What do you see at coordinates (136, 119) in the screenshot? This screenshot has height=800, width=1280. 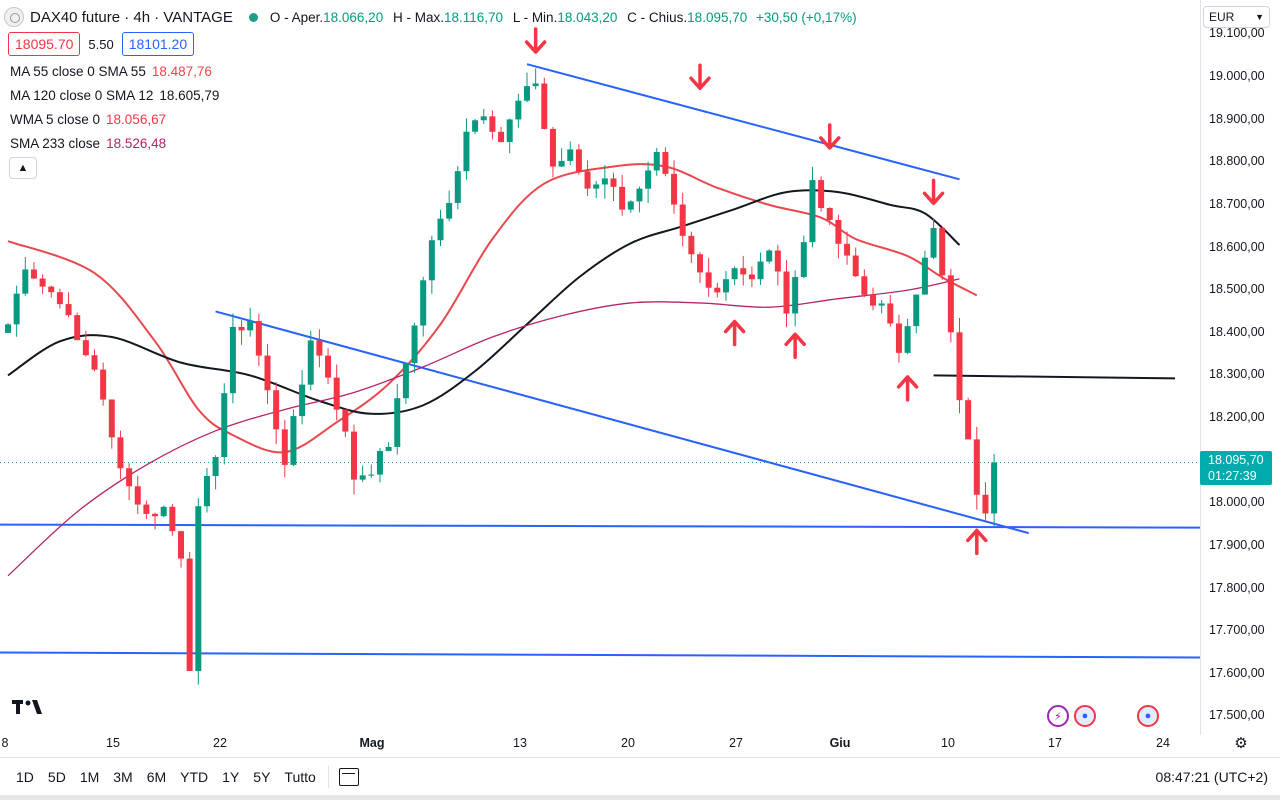 I see `indicator-value: 18.056,67` at bounding box center [136, 119].